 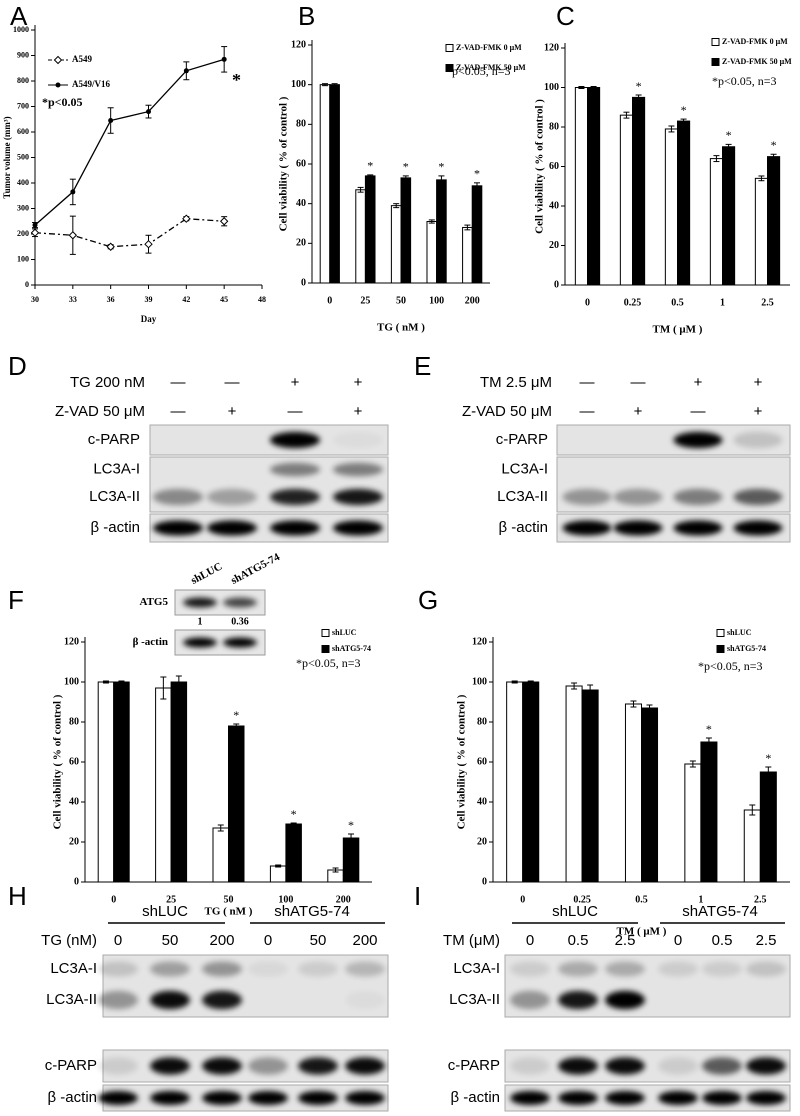 What do you see at coordinates (344, 632) in the screenshot?
I see `legend-label: shLUC` at bounding box center [344, 632].